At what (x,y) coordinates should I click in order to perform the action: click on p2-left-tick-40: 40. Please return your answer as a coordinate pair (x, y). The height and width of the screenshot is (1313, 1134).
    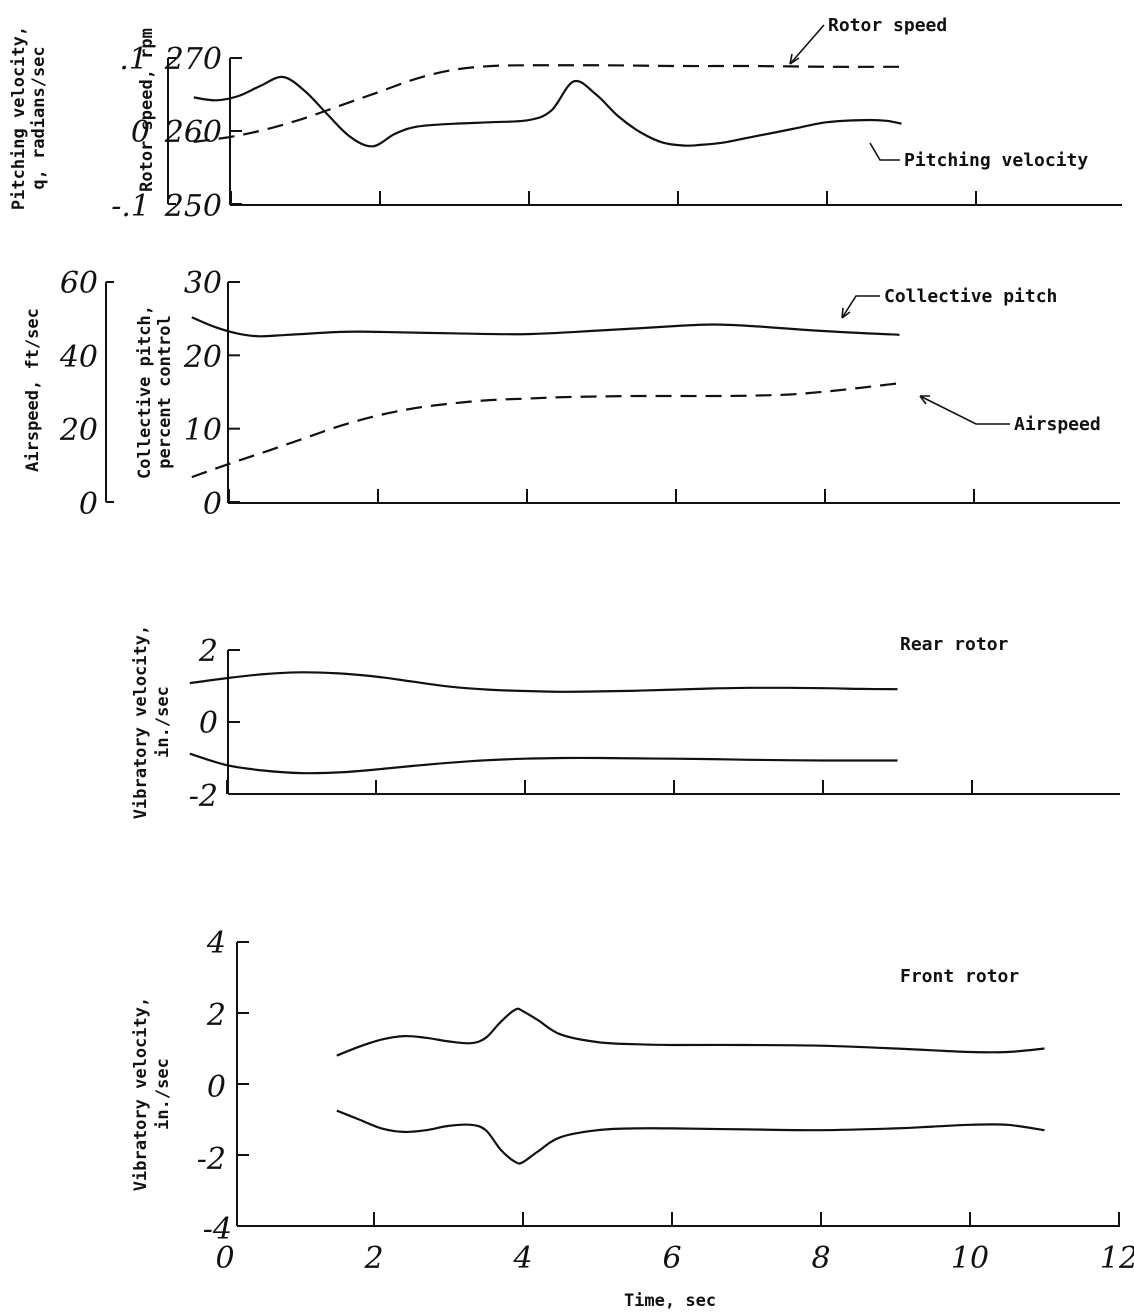
    Looking at the image, I should click on (78, 357).